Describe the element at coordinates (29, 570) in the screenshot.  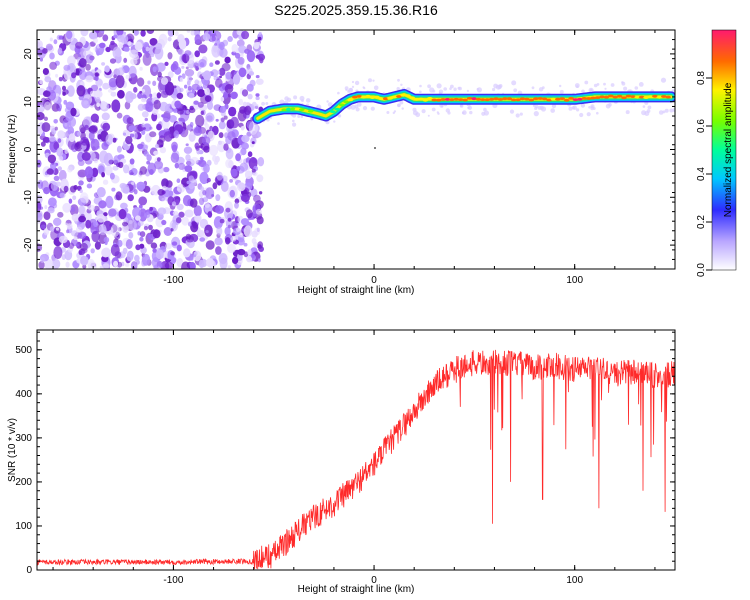
I see `y-tick-label: 0` at that location.